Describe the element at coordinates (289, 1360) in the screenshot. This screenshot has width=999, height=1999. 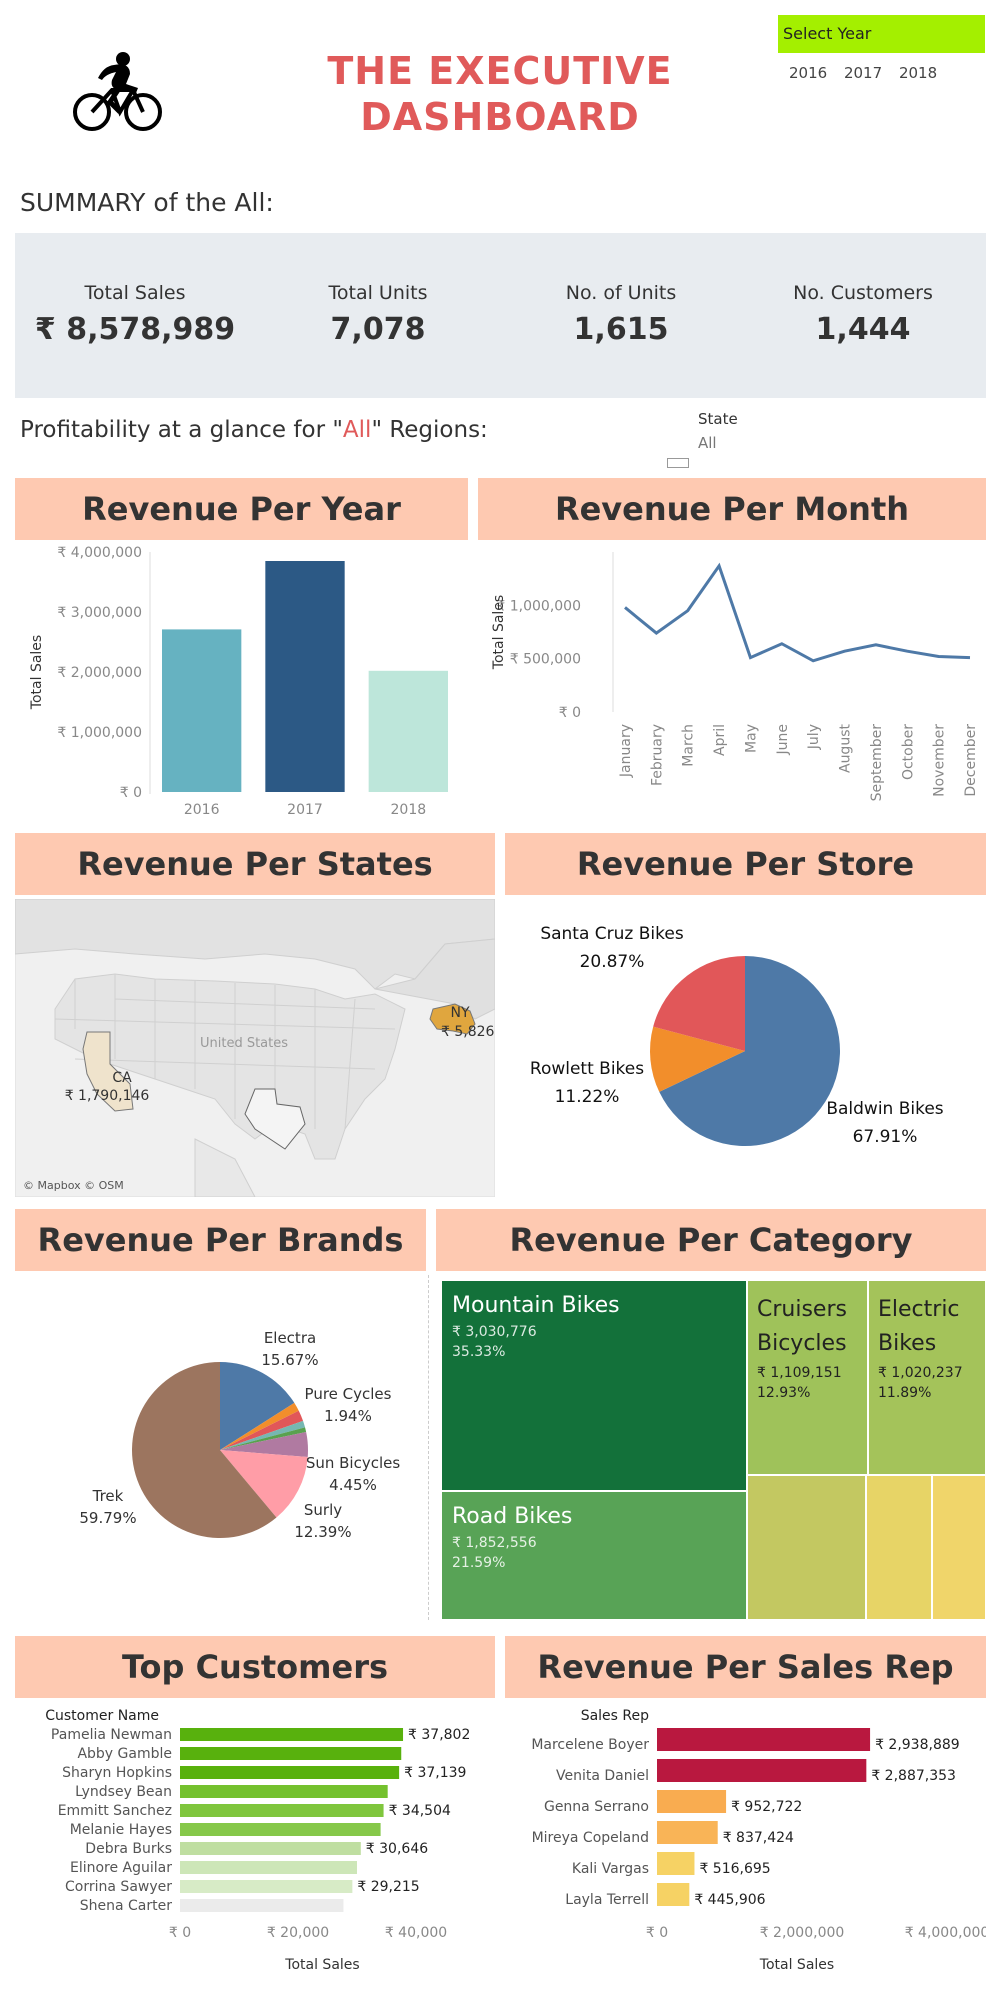
I see `brands-slice-pct: 15.67%` at that location.